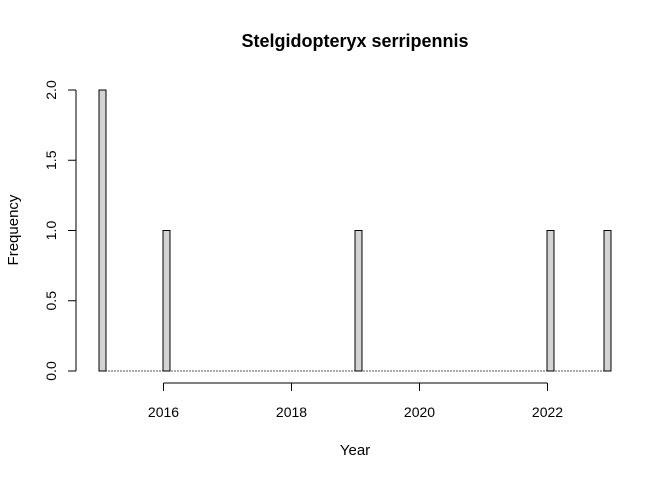 The width and height of the screenshot is (672, 480). What do you see at coordinates (607, 301) in the screenshot?
I see `bar-2023` at bounding box center [607, 301].